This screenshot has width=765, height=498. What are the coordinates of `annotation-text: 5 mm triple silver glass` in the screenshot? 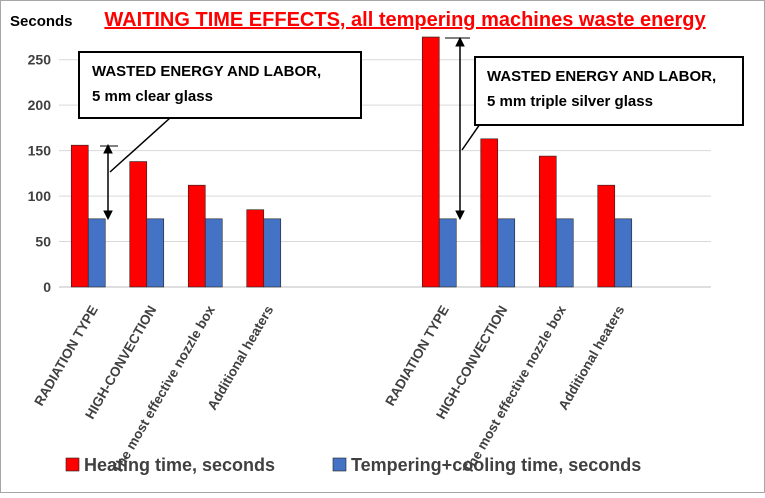 It's located at (570, 101).